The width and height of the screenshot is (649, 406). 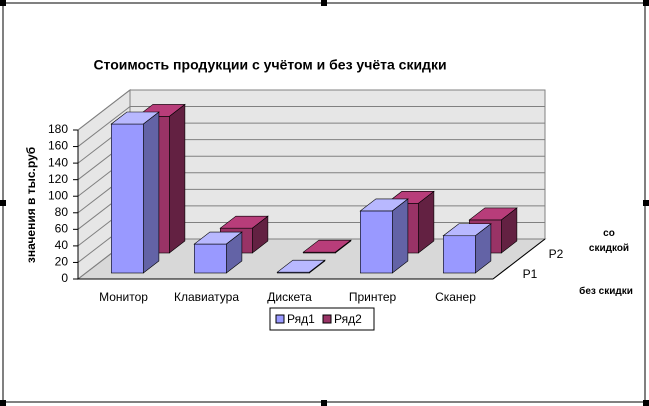 I want to click on y-tick-label: 20, so click(x=62, y=262).